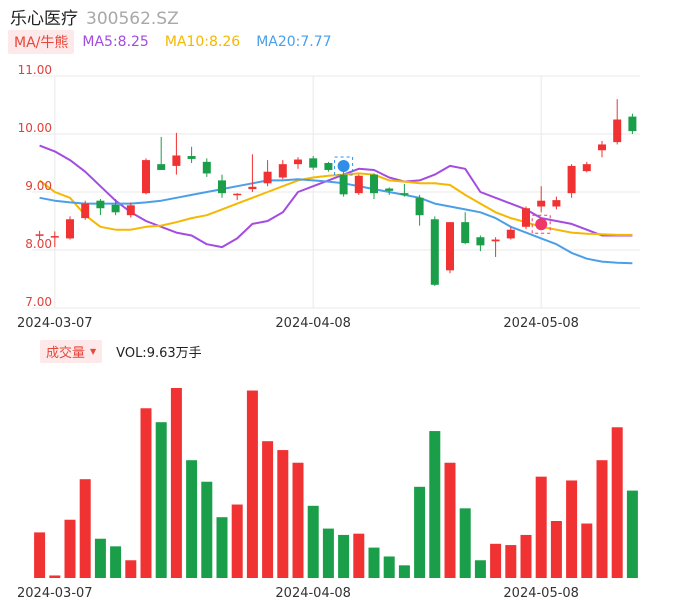 Image resolution: width=686 pixels, height=606 pixels. I want to click on bull-marker-icon, so click(344, 166).